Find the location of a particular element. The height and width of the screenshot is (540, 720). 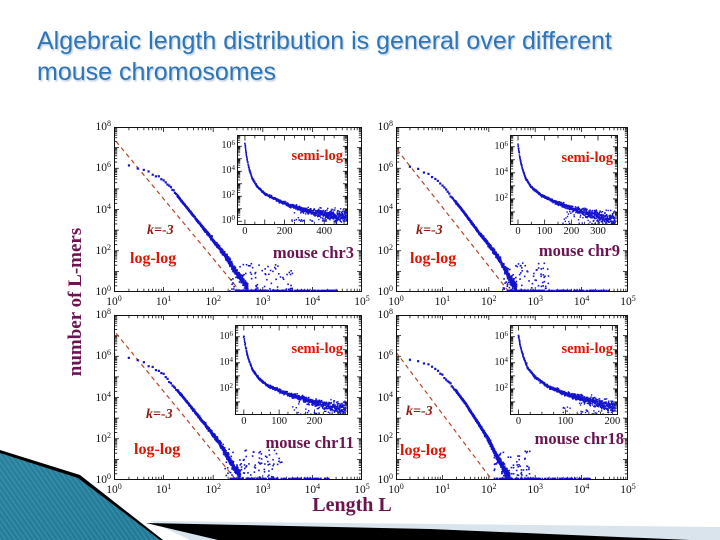

annotation-semilog-bottom-right: semi-log is located at coordinates (587, 349).